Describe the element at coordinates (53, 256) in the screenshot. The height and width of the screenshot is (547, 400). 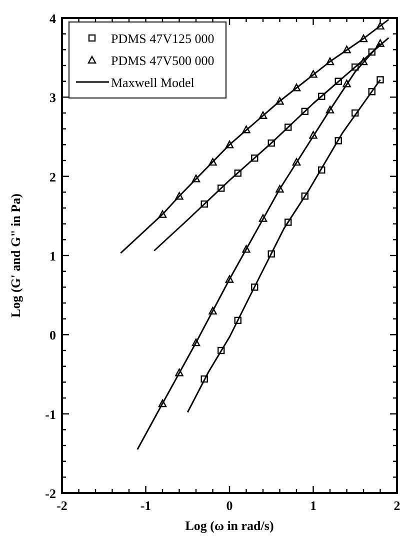
I see `y-tick-label: 1` at that location.